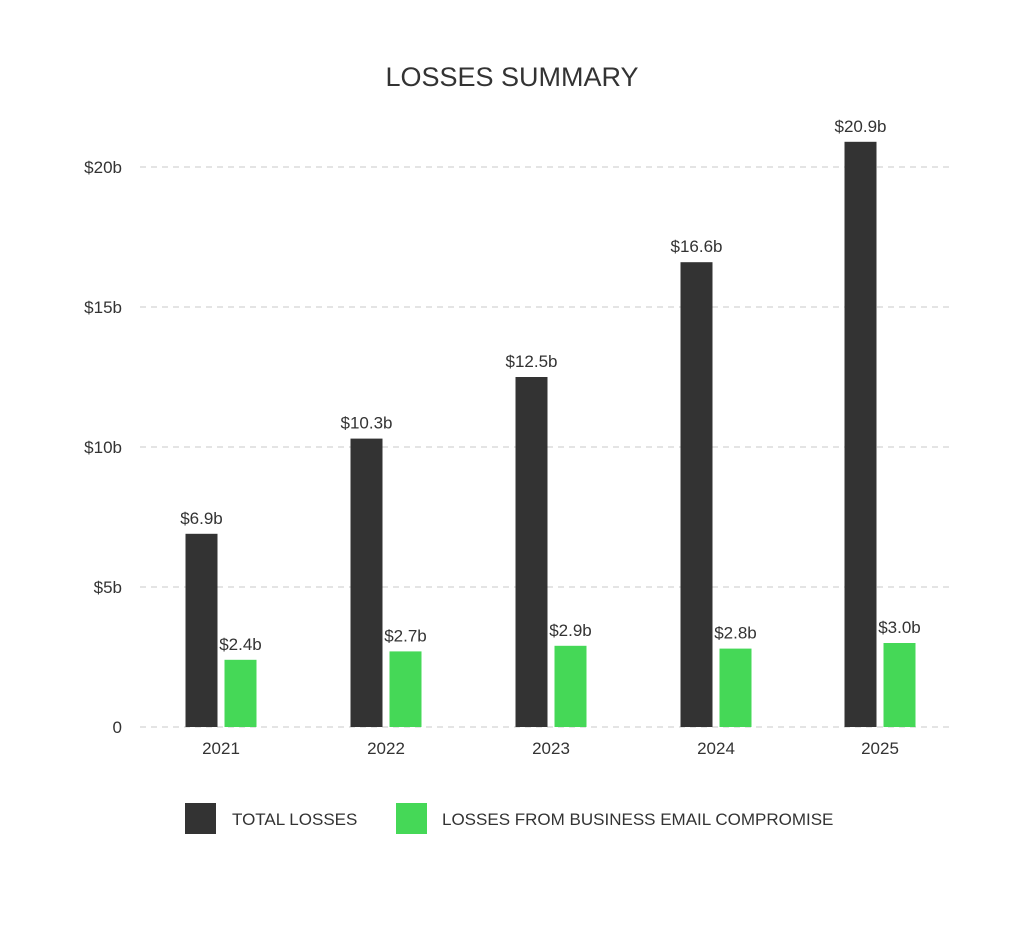 The image size is (1024, 925). Describe the element at coordinates (386, 748) in the screenshot. I see `x-tick-label: 2022` at that location.